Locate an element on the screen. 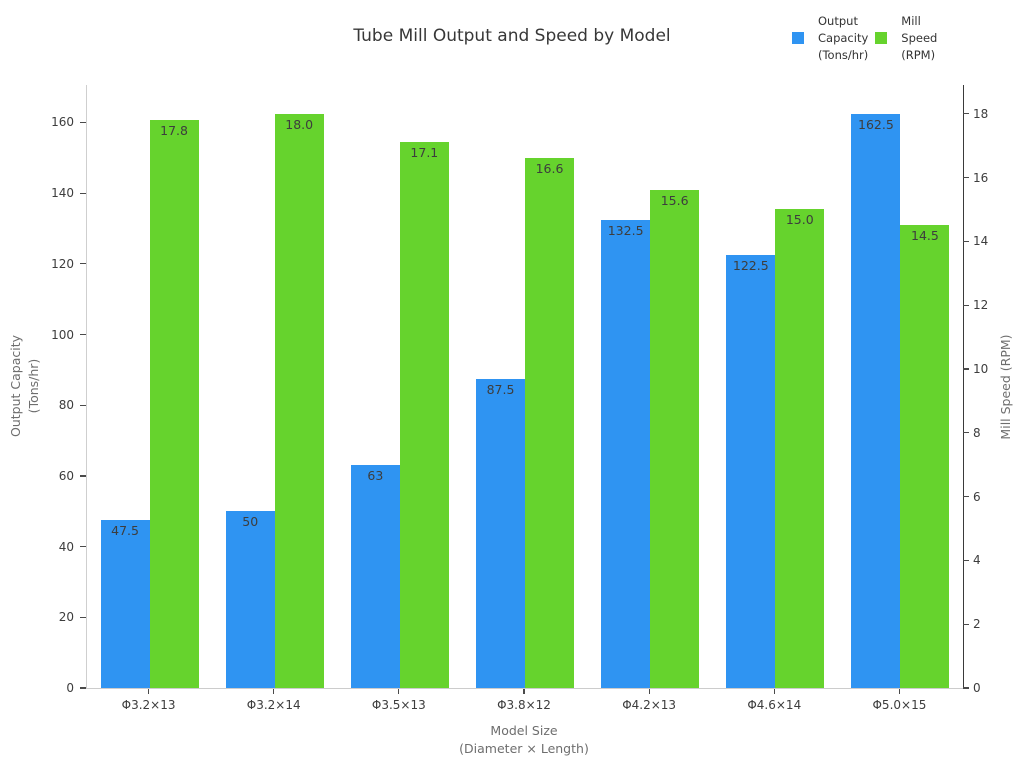 This screenshot has width=1024, height=768. bar-value-label: 15.6 is located at coordinates (674, 201).